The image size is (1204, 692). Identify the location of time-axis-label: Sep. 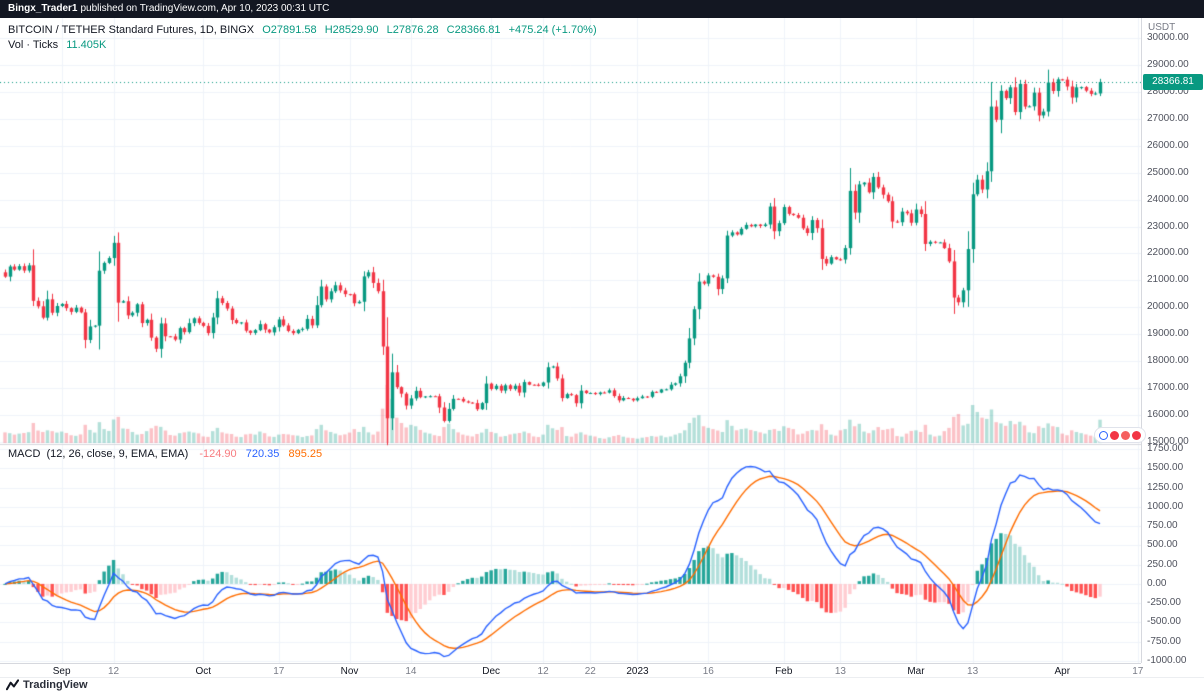
(61, 671).